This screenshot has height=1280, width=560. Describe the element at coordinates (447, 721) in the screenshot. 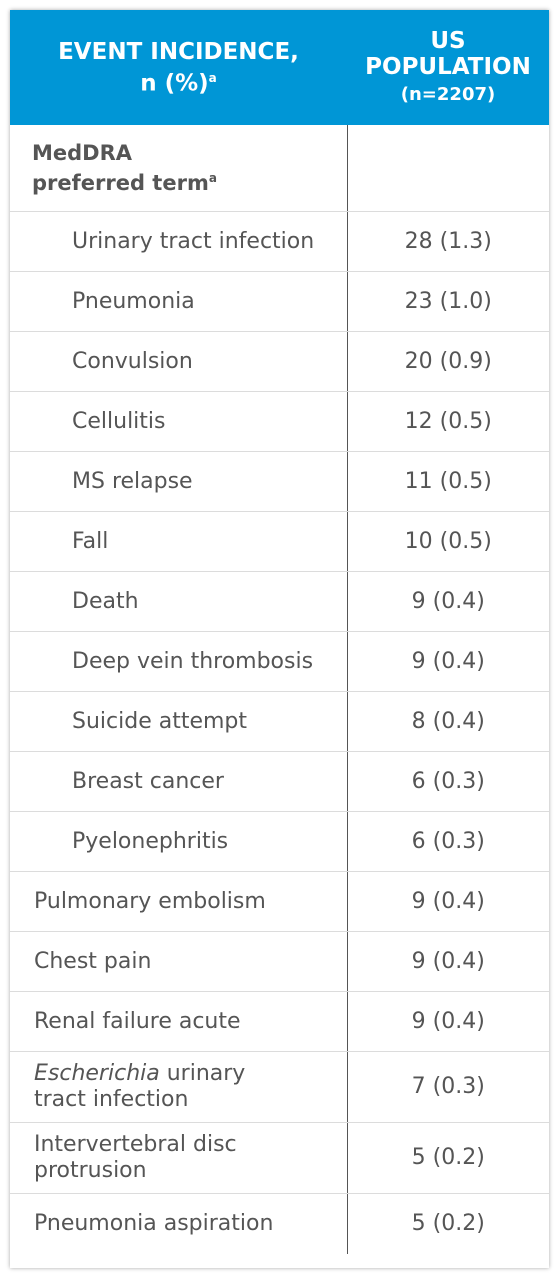

I see `row-value: 8 (0.4)` at that location.